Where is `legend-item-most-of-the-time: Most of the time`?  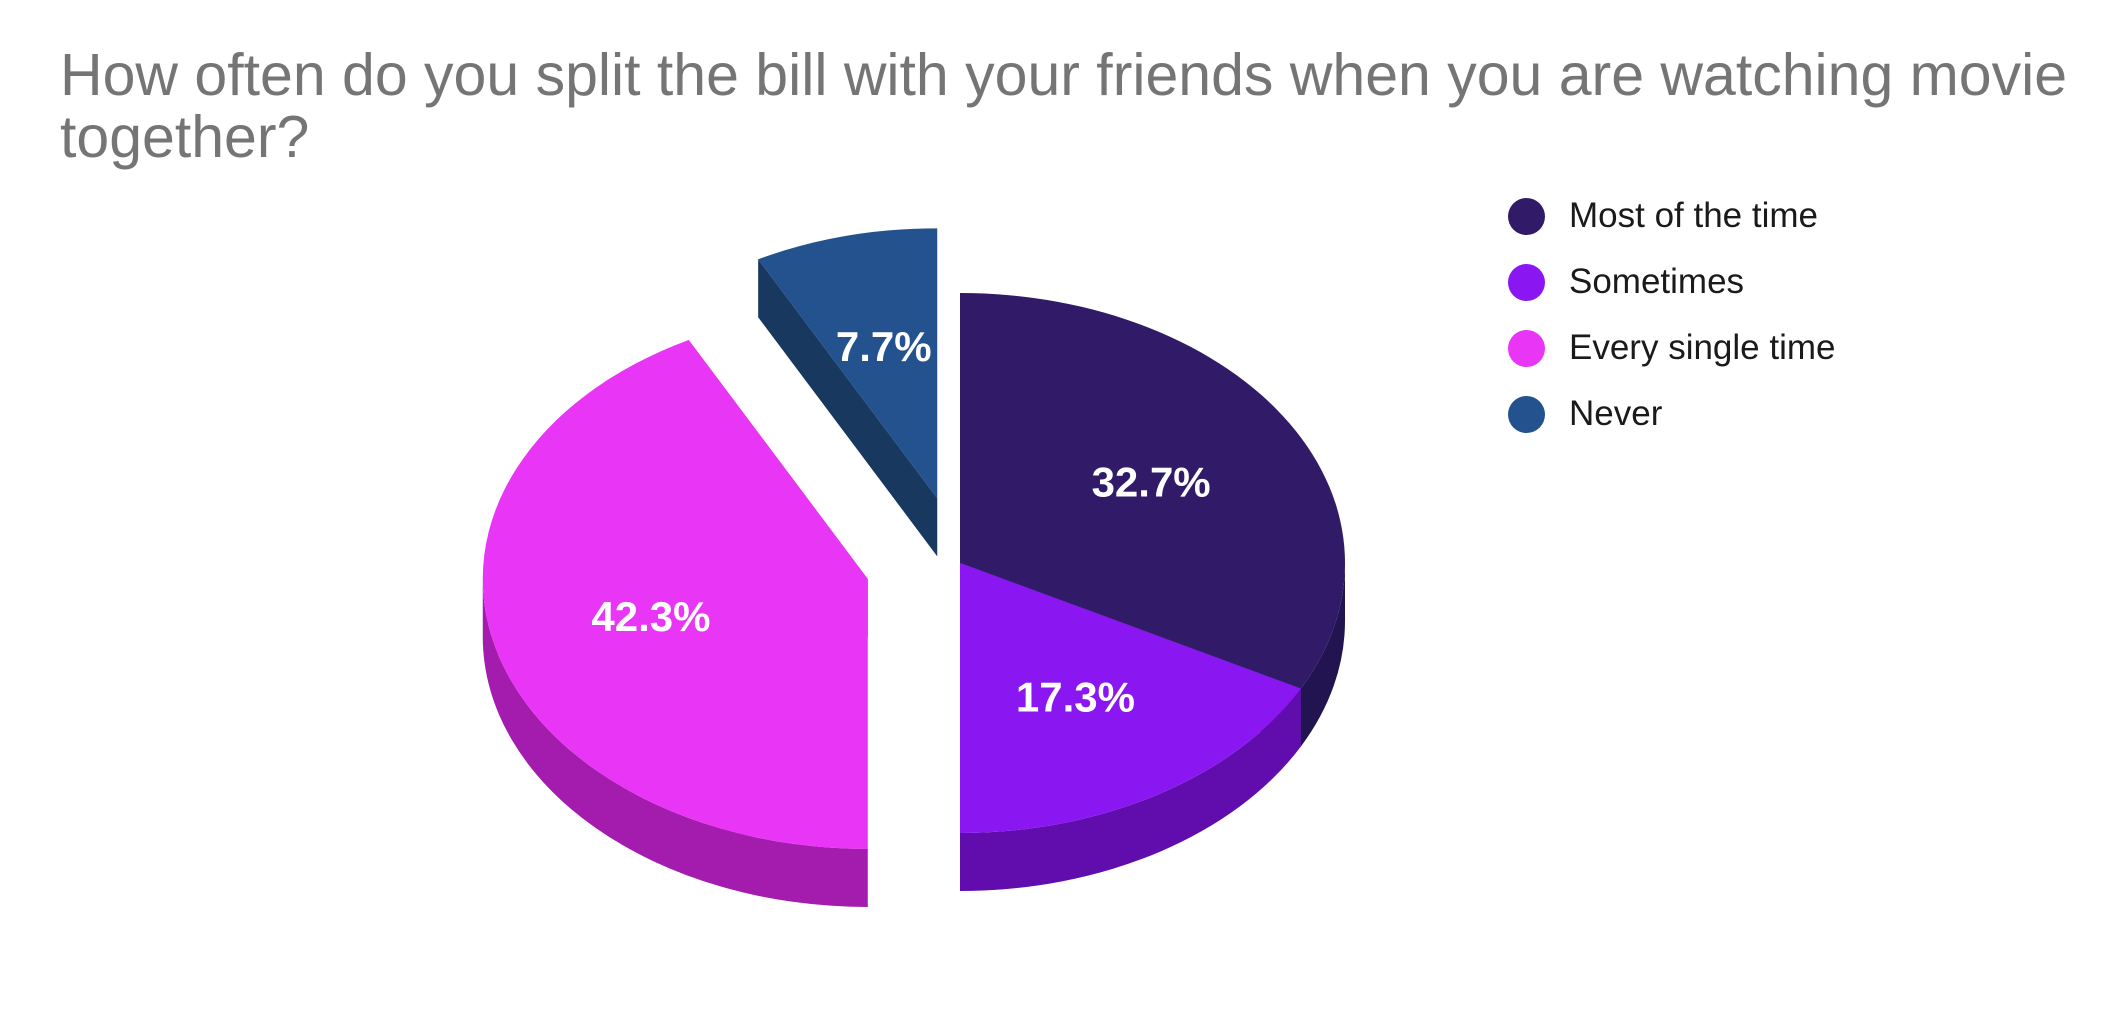
legend-item-most-of-the-time: Most of the time is located at coordinates (1671, 216).